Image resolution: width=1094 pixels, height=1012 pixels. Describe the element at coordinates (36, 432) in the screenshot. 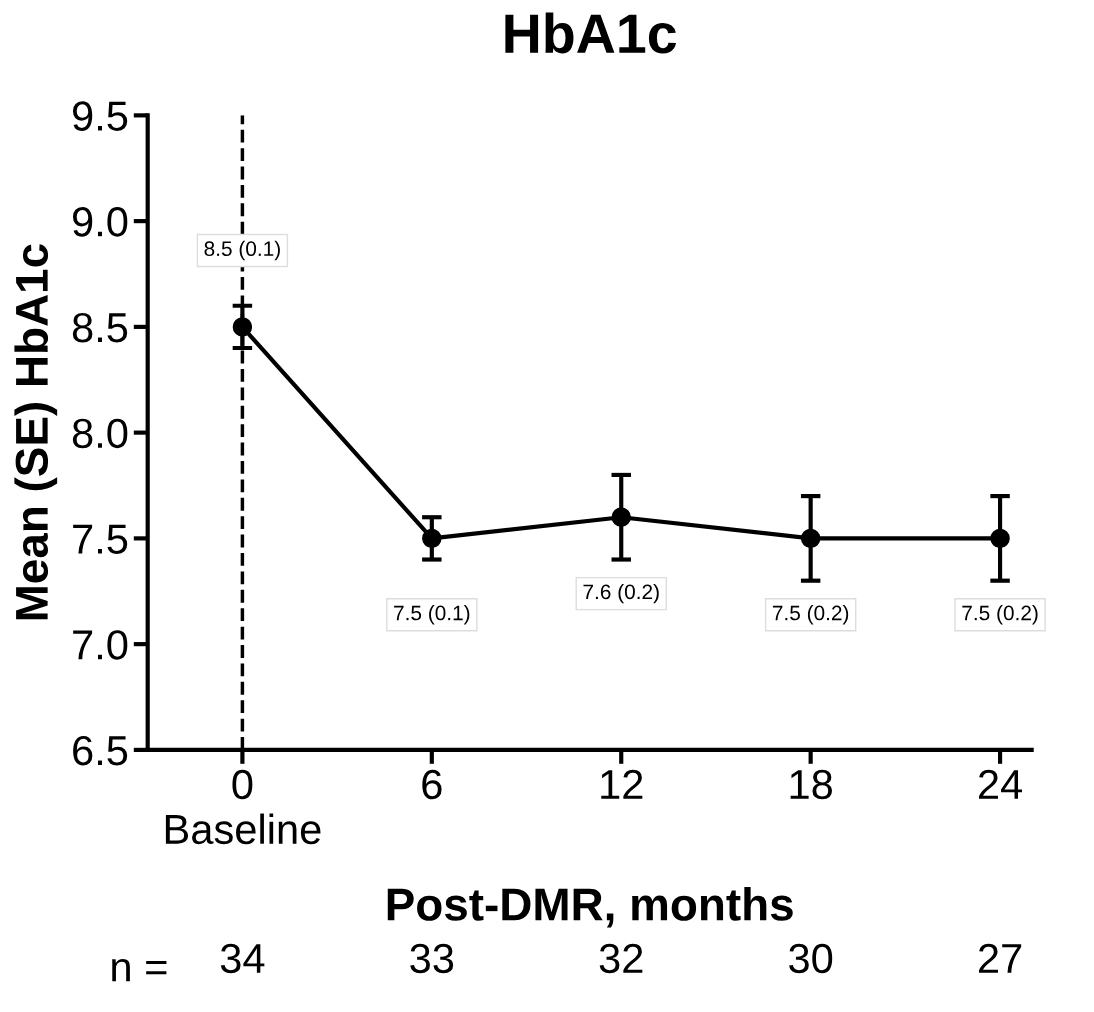

I see `y-axis-title: Mean (SE) HbA1c` at that location.